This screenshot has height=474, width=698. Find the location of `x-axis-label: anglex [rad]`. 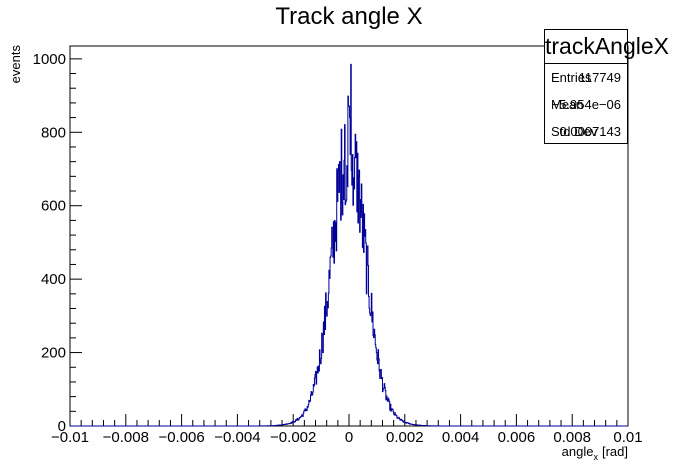

x-axis-label: anglex [rad] is located at coordinates (595, 453).